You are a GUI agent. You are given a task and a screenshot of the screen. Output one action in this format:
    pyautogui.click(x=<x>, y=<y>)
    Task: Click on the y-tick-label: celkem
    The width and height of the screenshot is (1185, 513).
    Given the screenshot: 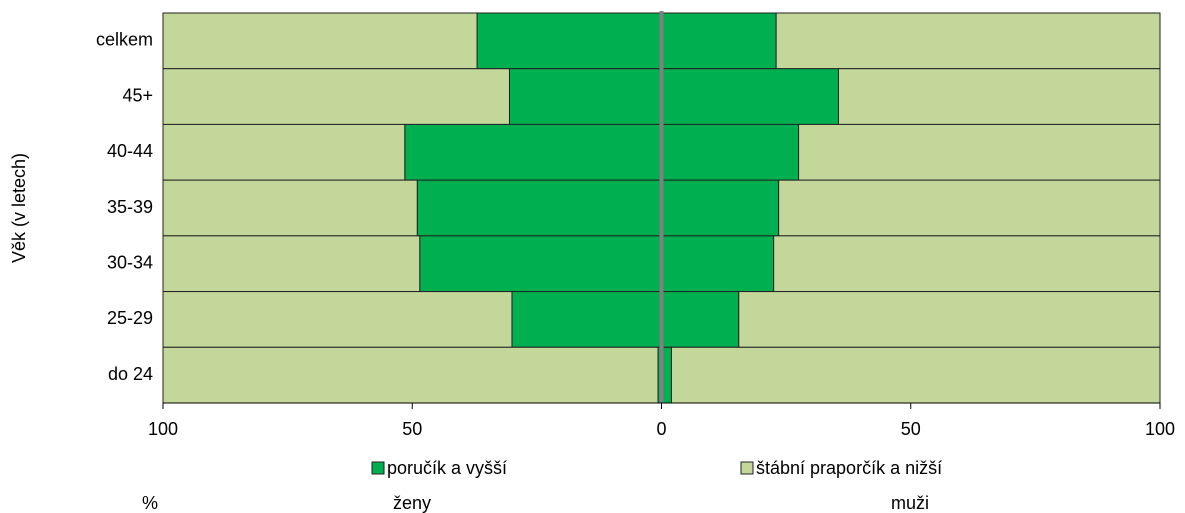 What is the action you would take?
    pyautogui.click(x=124, y=40)
    